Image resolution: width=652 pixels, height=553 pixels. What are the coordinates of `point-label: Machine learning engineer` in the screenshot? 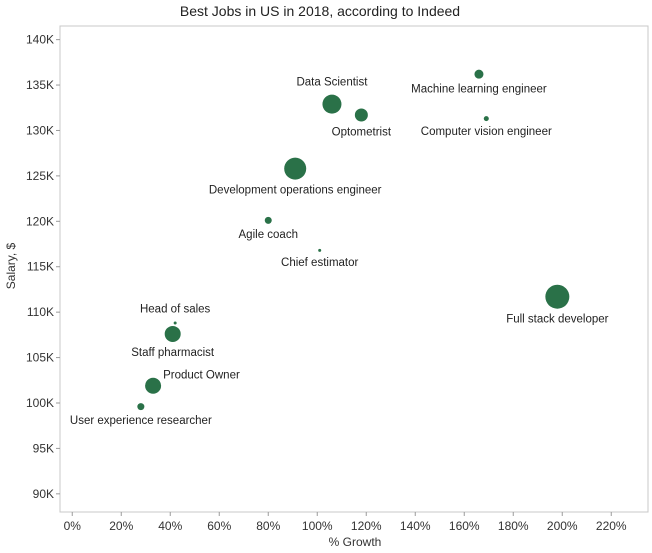 It's located at (479, 90).